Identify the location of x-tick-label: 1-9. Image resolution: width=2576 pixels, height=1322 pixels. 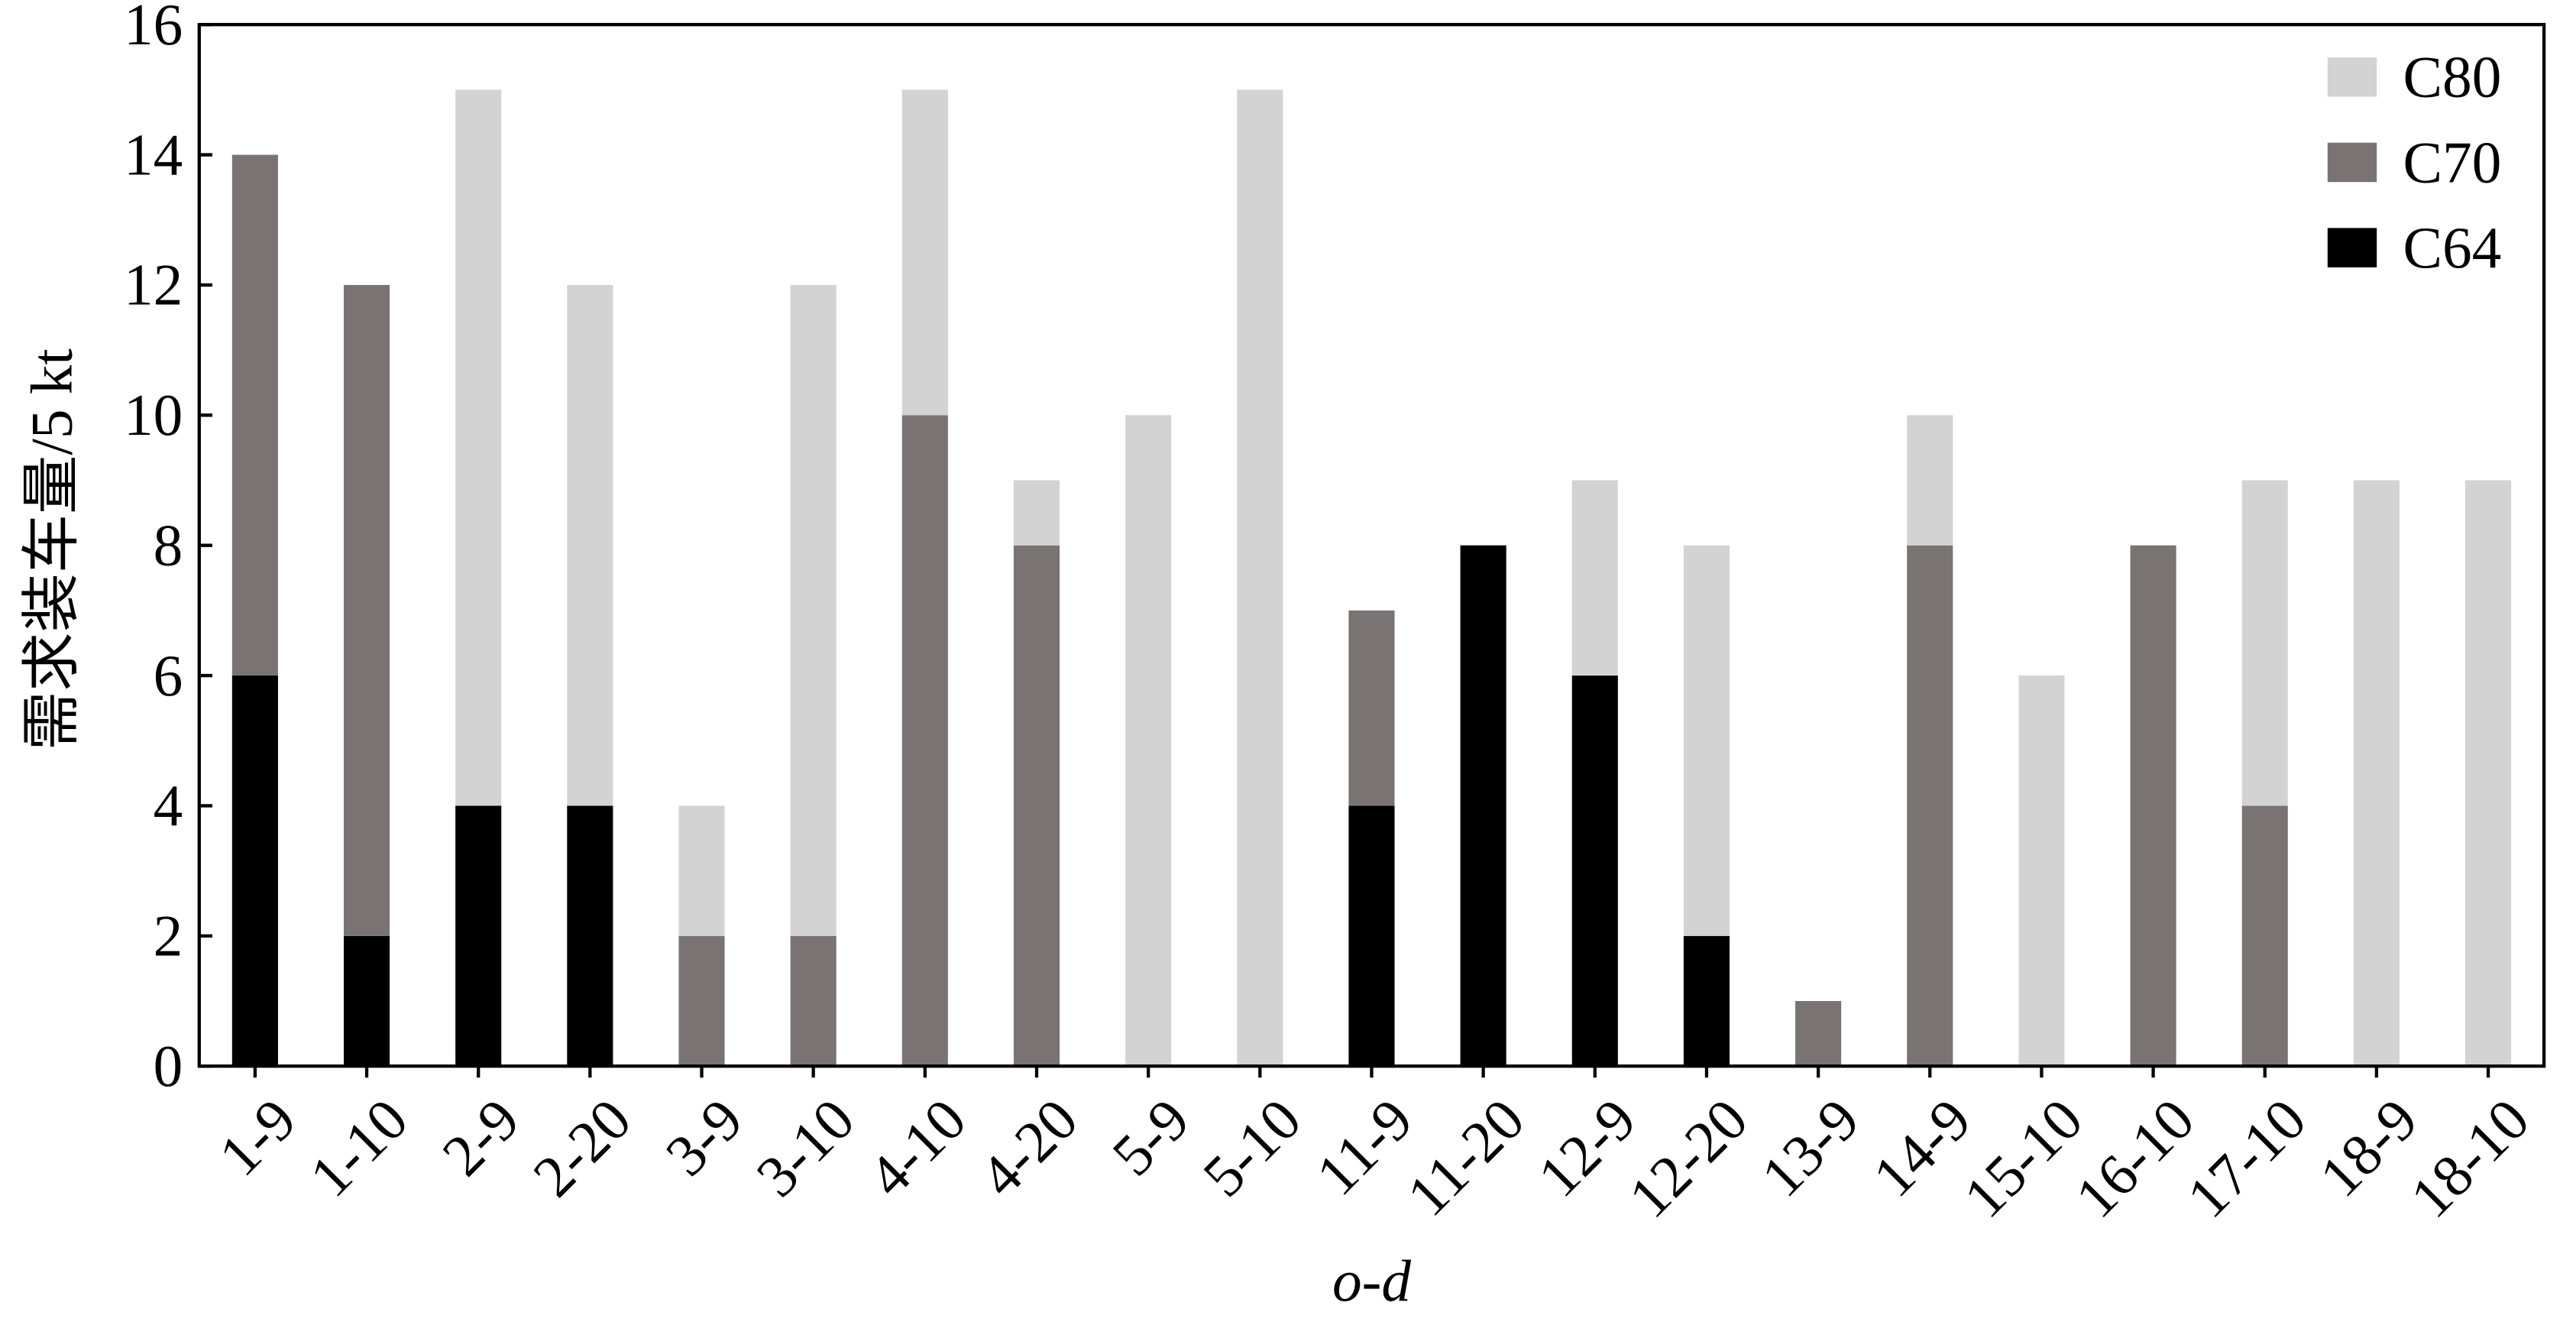
(257, 1137).